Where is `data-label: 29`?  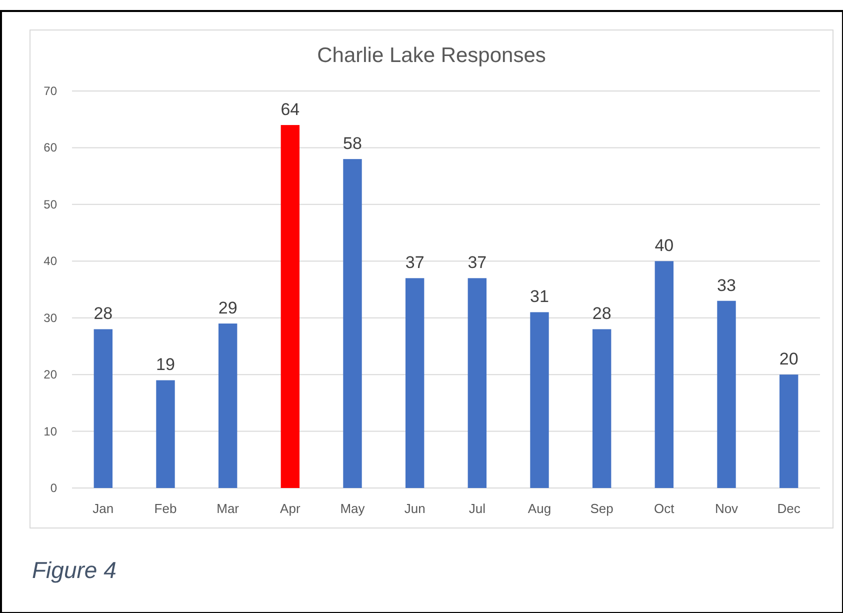 data-label: 29 is located at coordinates (228, 308).